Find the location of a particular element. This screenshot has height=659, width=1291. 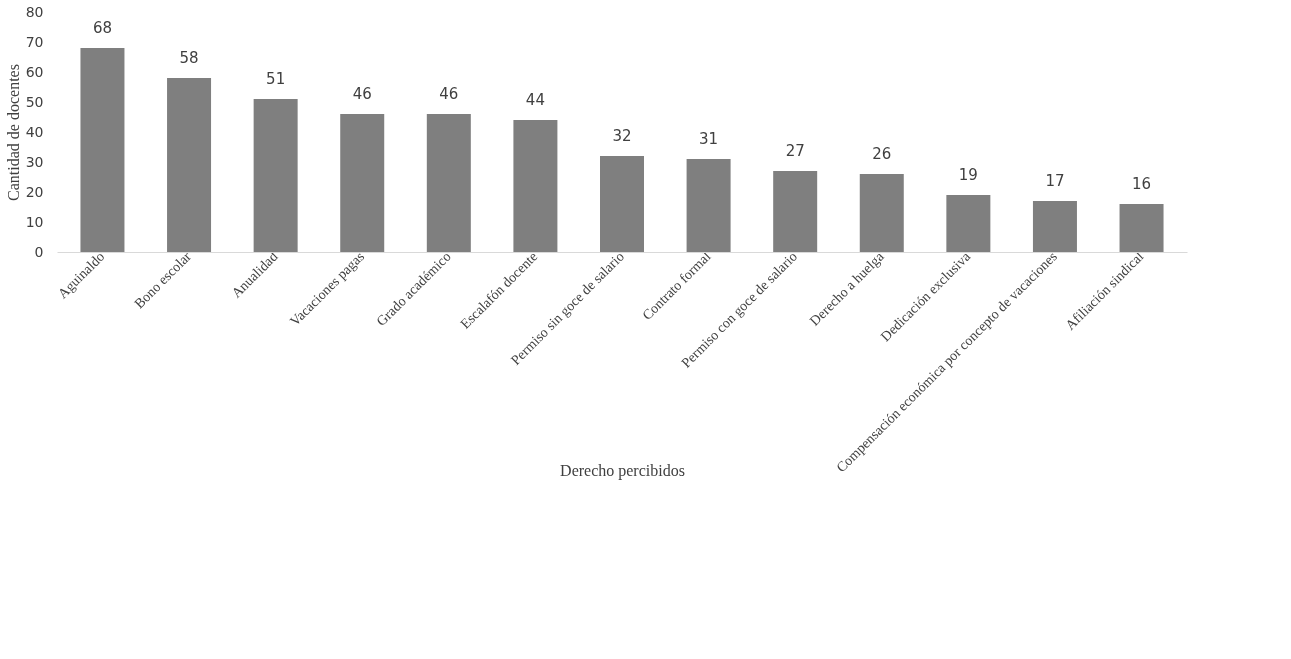

data-label: 19 is located at coordinates (968, 175).